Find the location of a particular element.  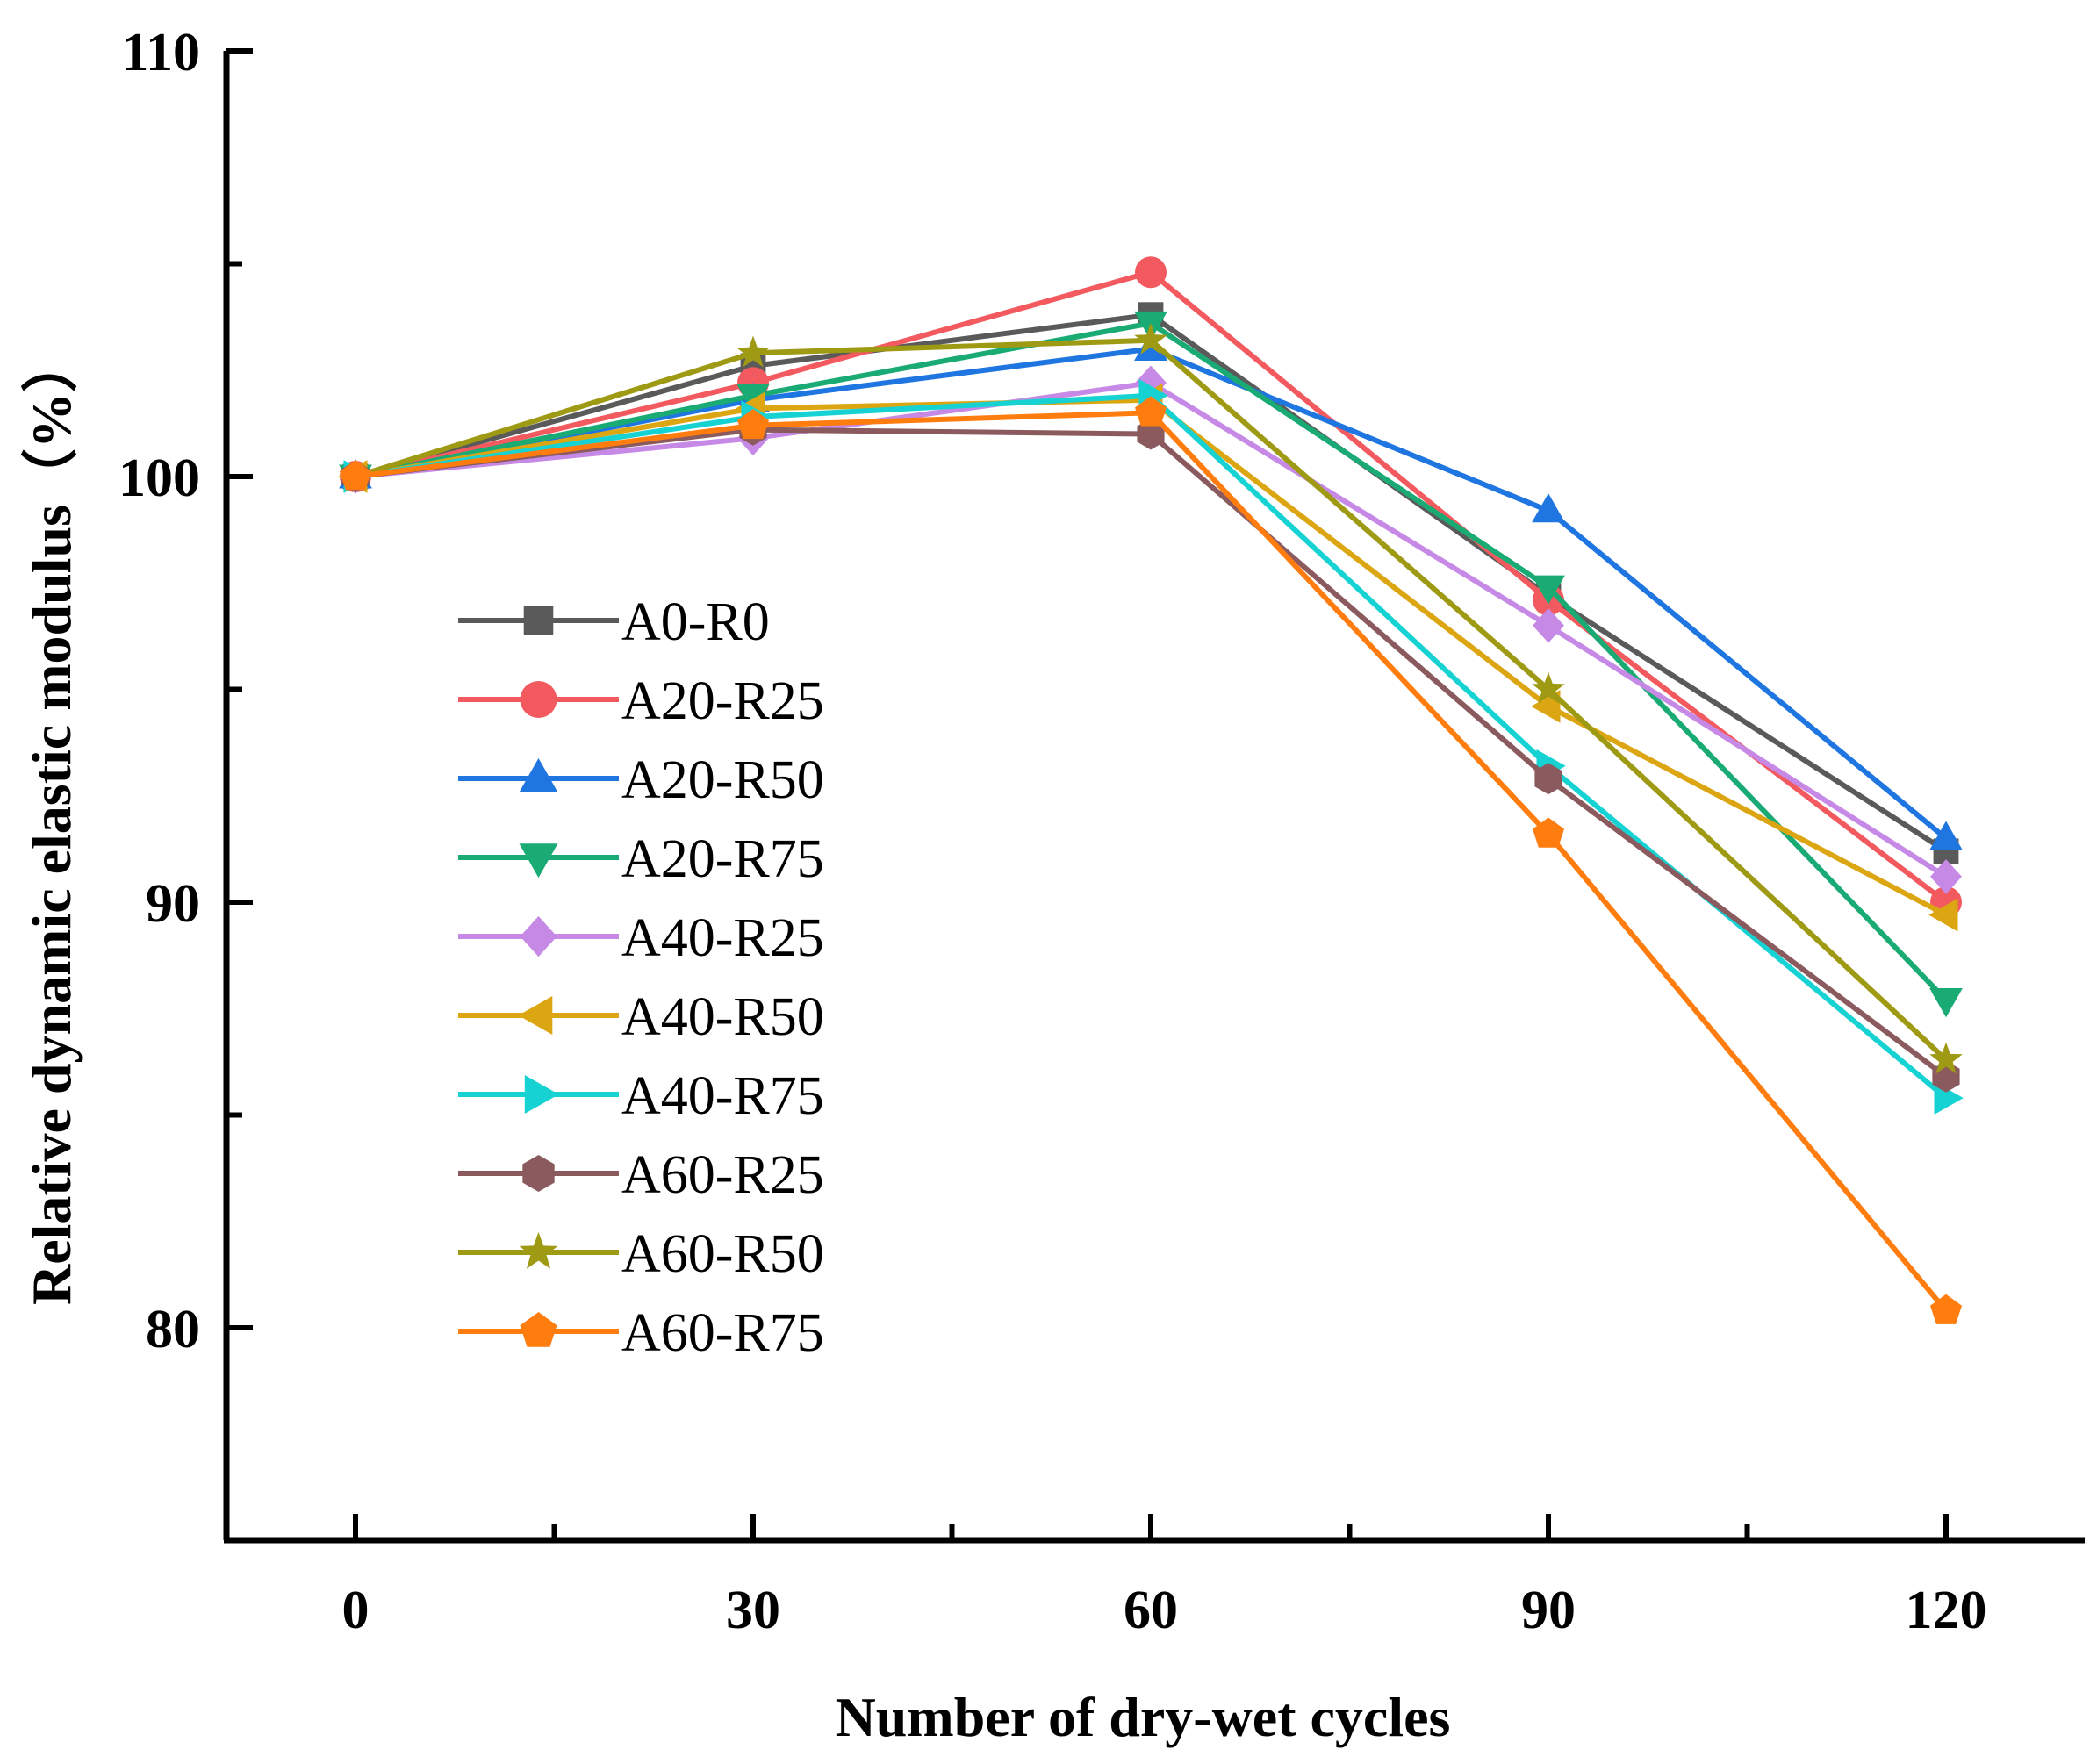

legend-label: A0-R0 is located at coordinates (695, 622).